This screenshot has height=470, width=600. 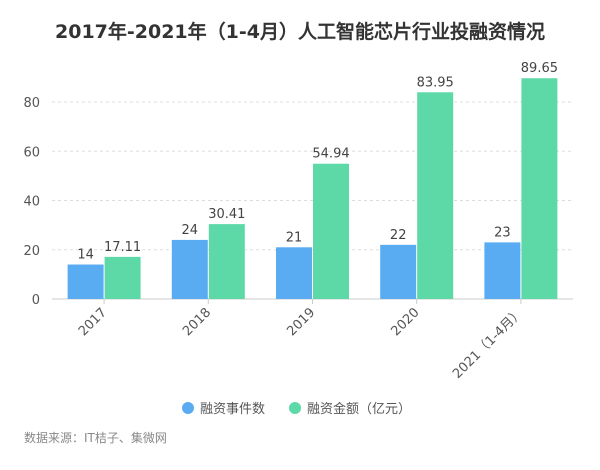 What do you see at coordinates (300, 31) in the screenshot?
I see `chart-title: 2017年-2021年（1-4月）人工智能芯片行业投融资情况` at bounding box center [300, 31].